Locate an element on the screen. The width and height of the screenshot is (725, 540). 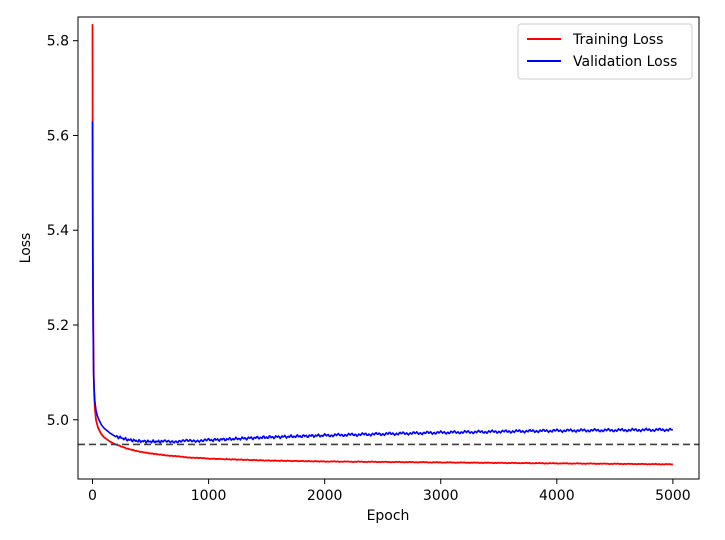
x-tick-label: 4000 is located at coordinates (557, 496).